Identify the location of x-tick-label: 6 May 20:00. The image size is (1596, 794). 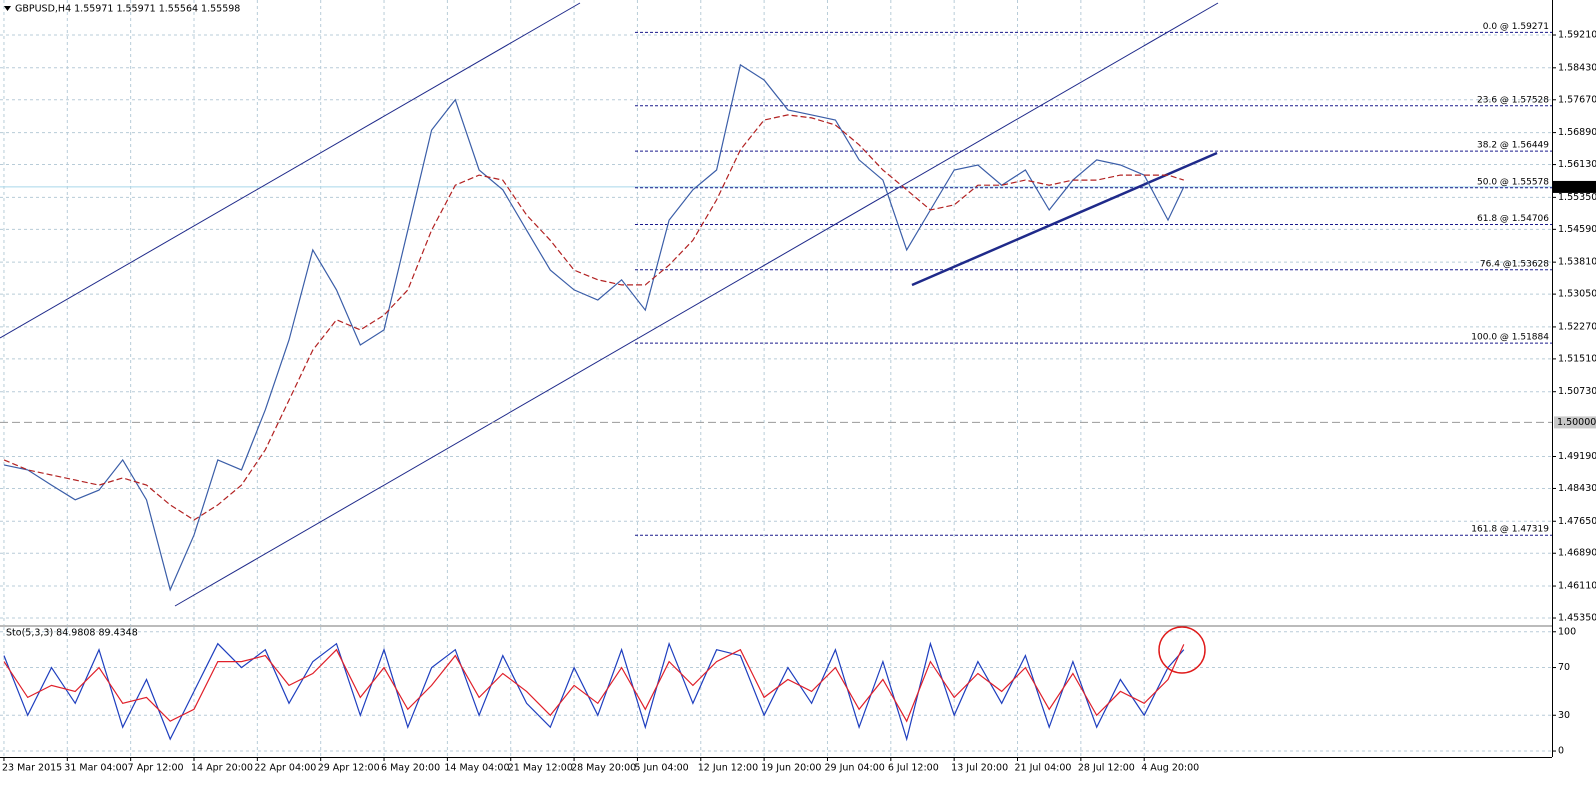
(410, 768).